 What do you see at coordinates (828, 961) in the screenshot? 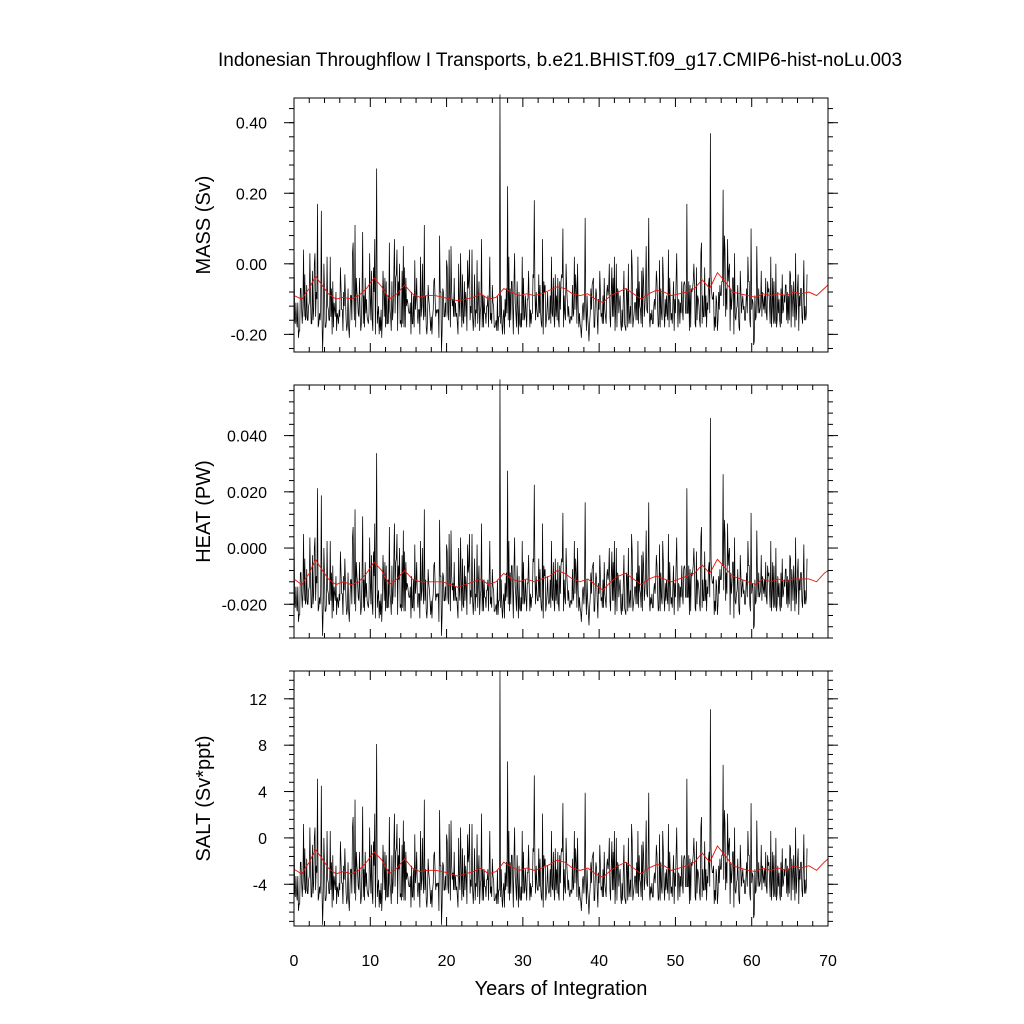
I see `x-tick-label: 70` at bounding box center [828, 961].